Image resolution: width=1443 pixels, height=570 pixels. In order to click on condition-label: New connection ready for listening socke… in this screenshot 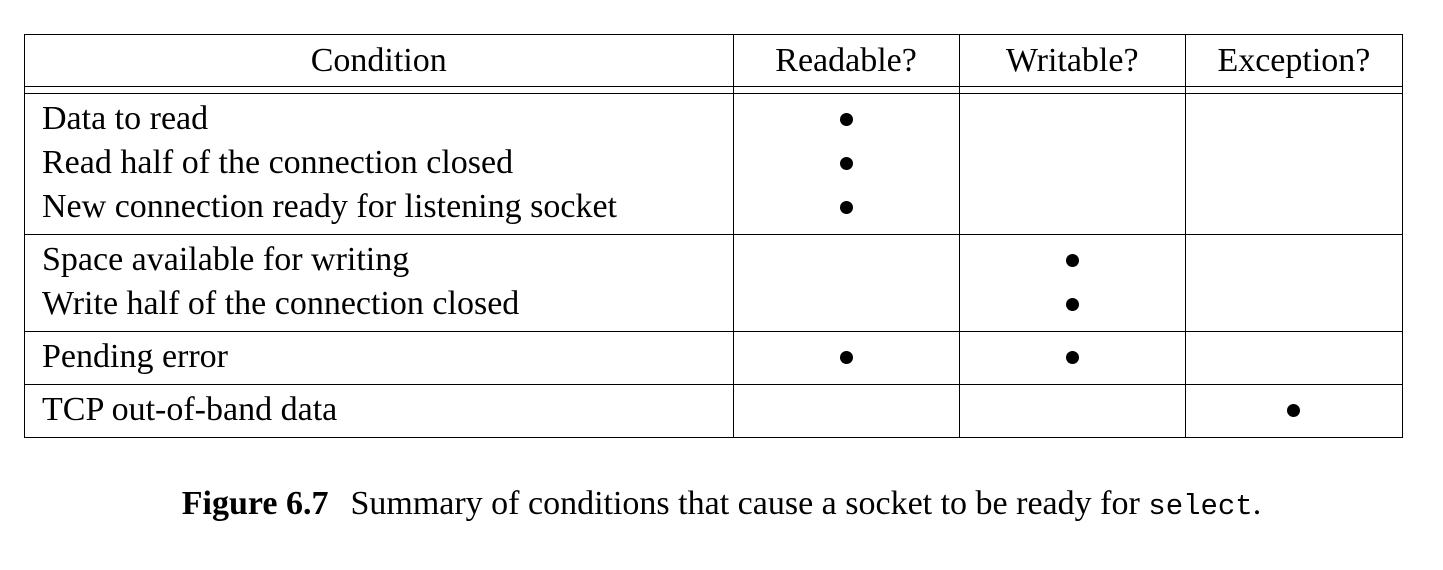, I will do `click(329, 206)`.